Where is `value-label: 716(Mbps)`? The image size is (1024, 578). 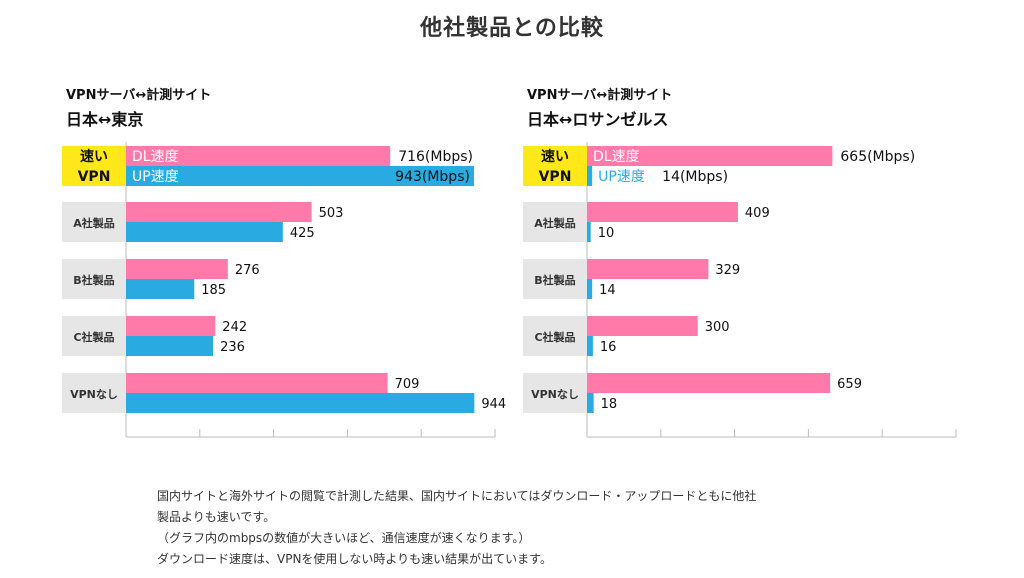
value-label: 716(Mbps) is located at coordinates (435, 157).